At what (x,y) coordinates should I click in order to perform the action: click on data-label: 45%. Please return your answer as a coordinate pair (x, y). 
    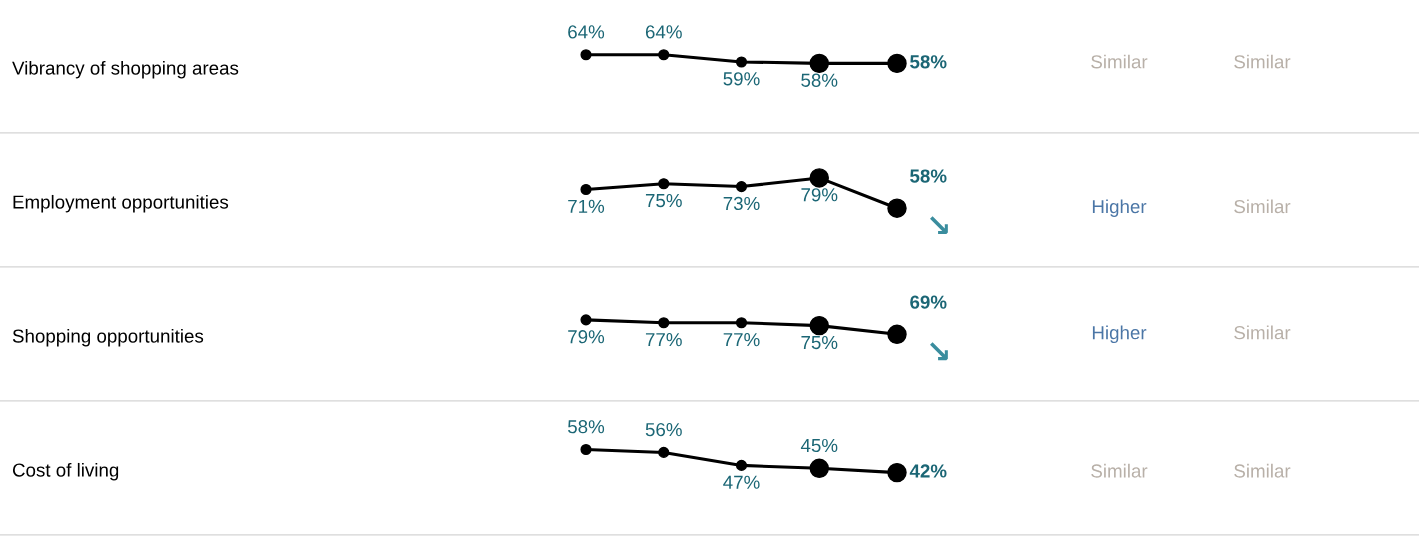
    Looking at the image, I should click on (819, 445).